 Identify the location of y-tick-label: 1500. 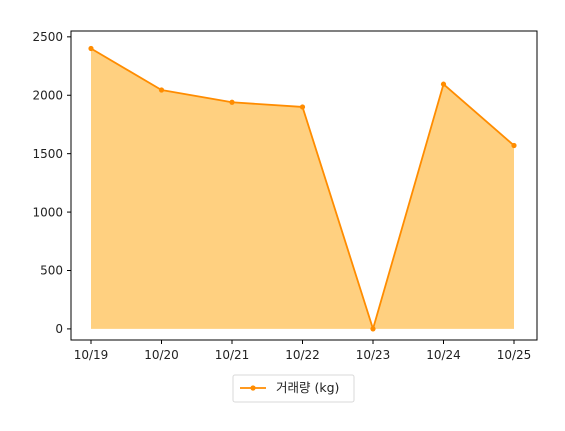
(47, 154).